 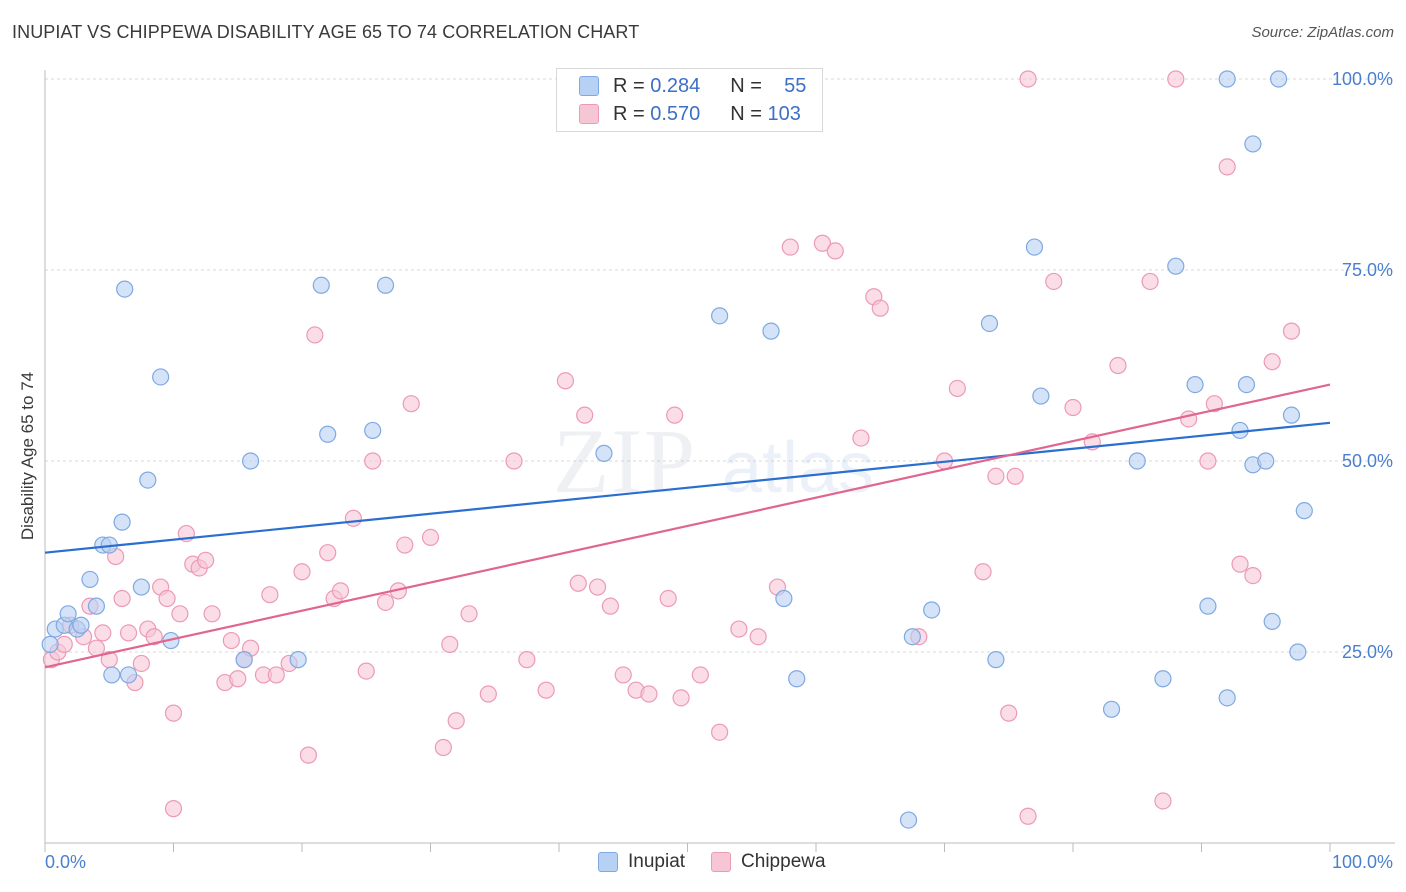 I want to click on chippewa-swatch, so click(x=589, y=114).